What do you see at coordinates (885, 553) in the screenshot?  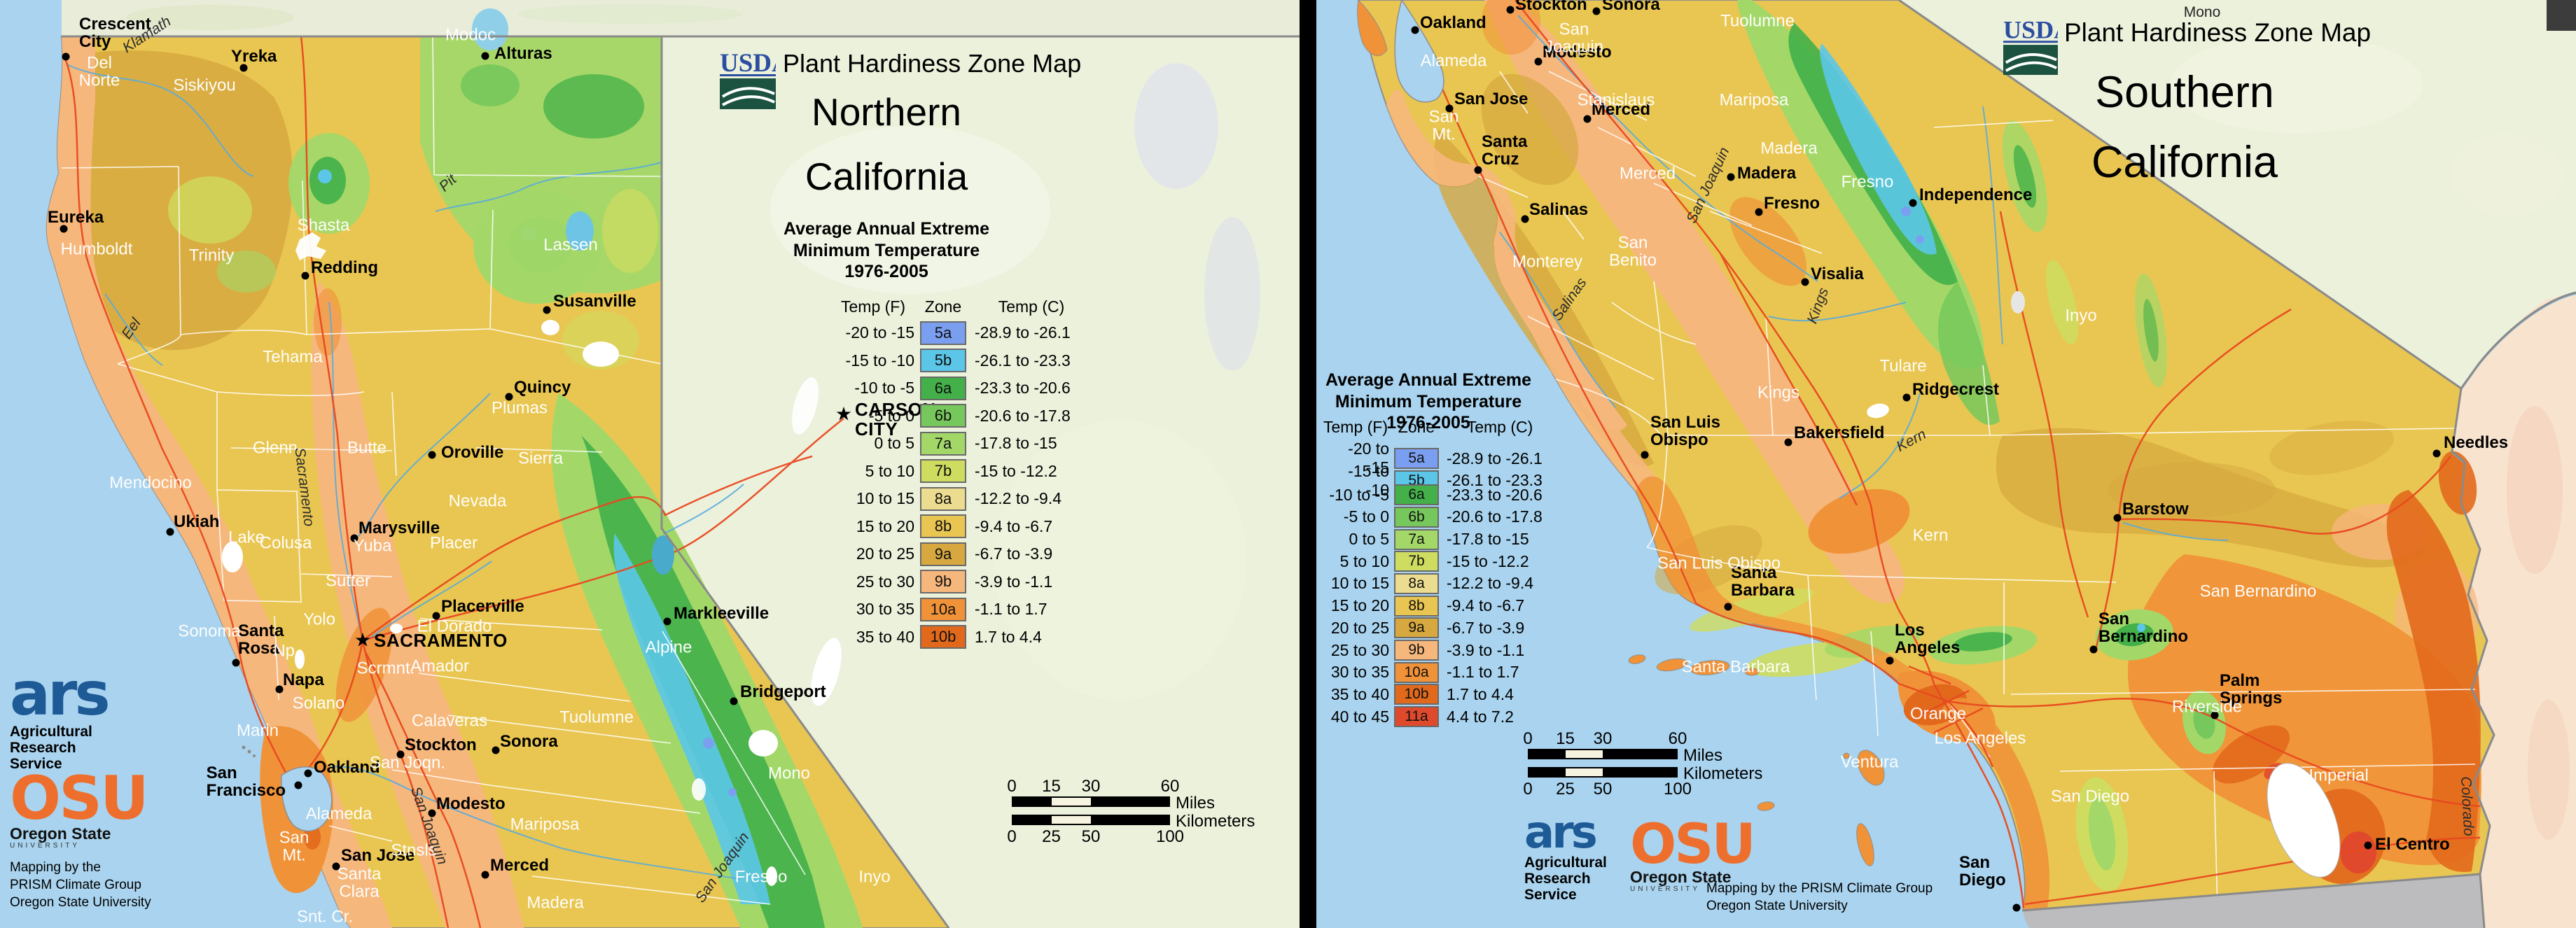 I see `legend-temp-f: 20 to 25` at bounding box center [885, 553].